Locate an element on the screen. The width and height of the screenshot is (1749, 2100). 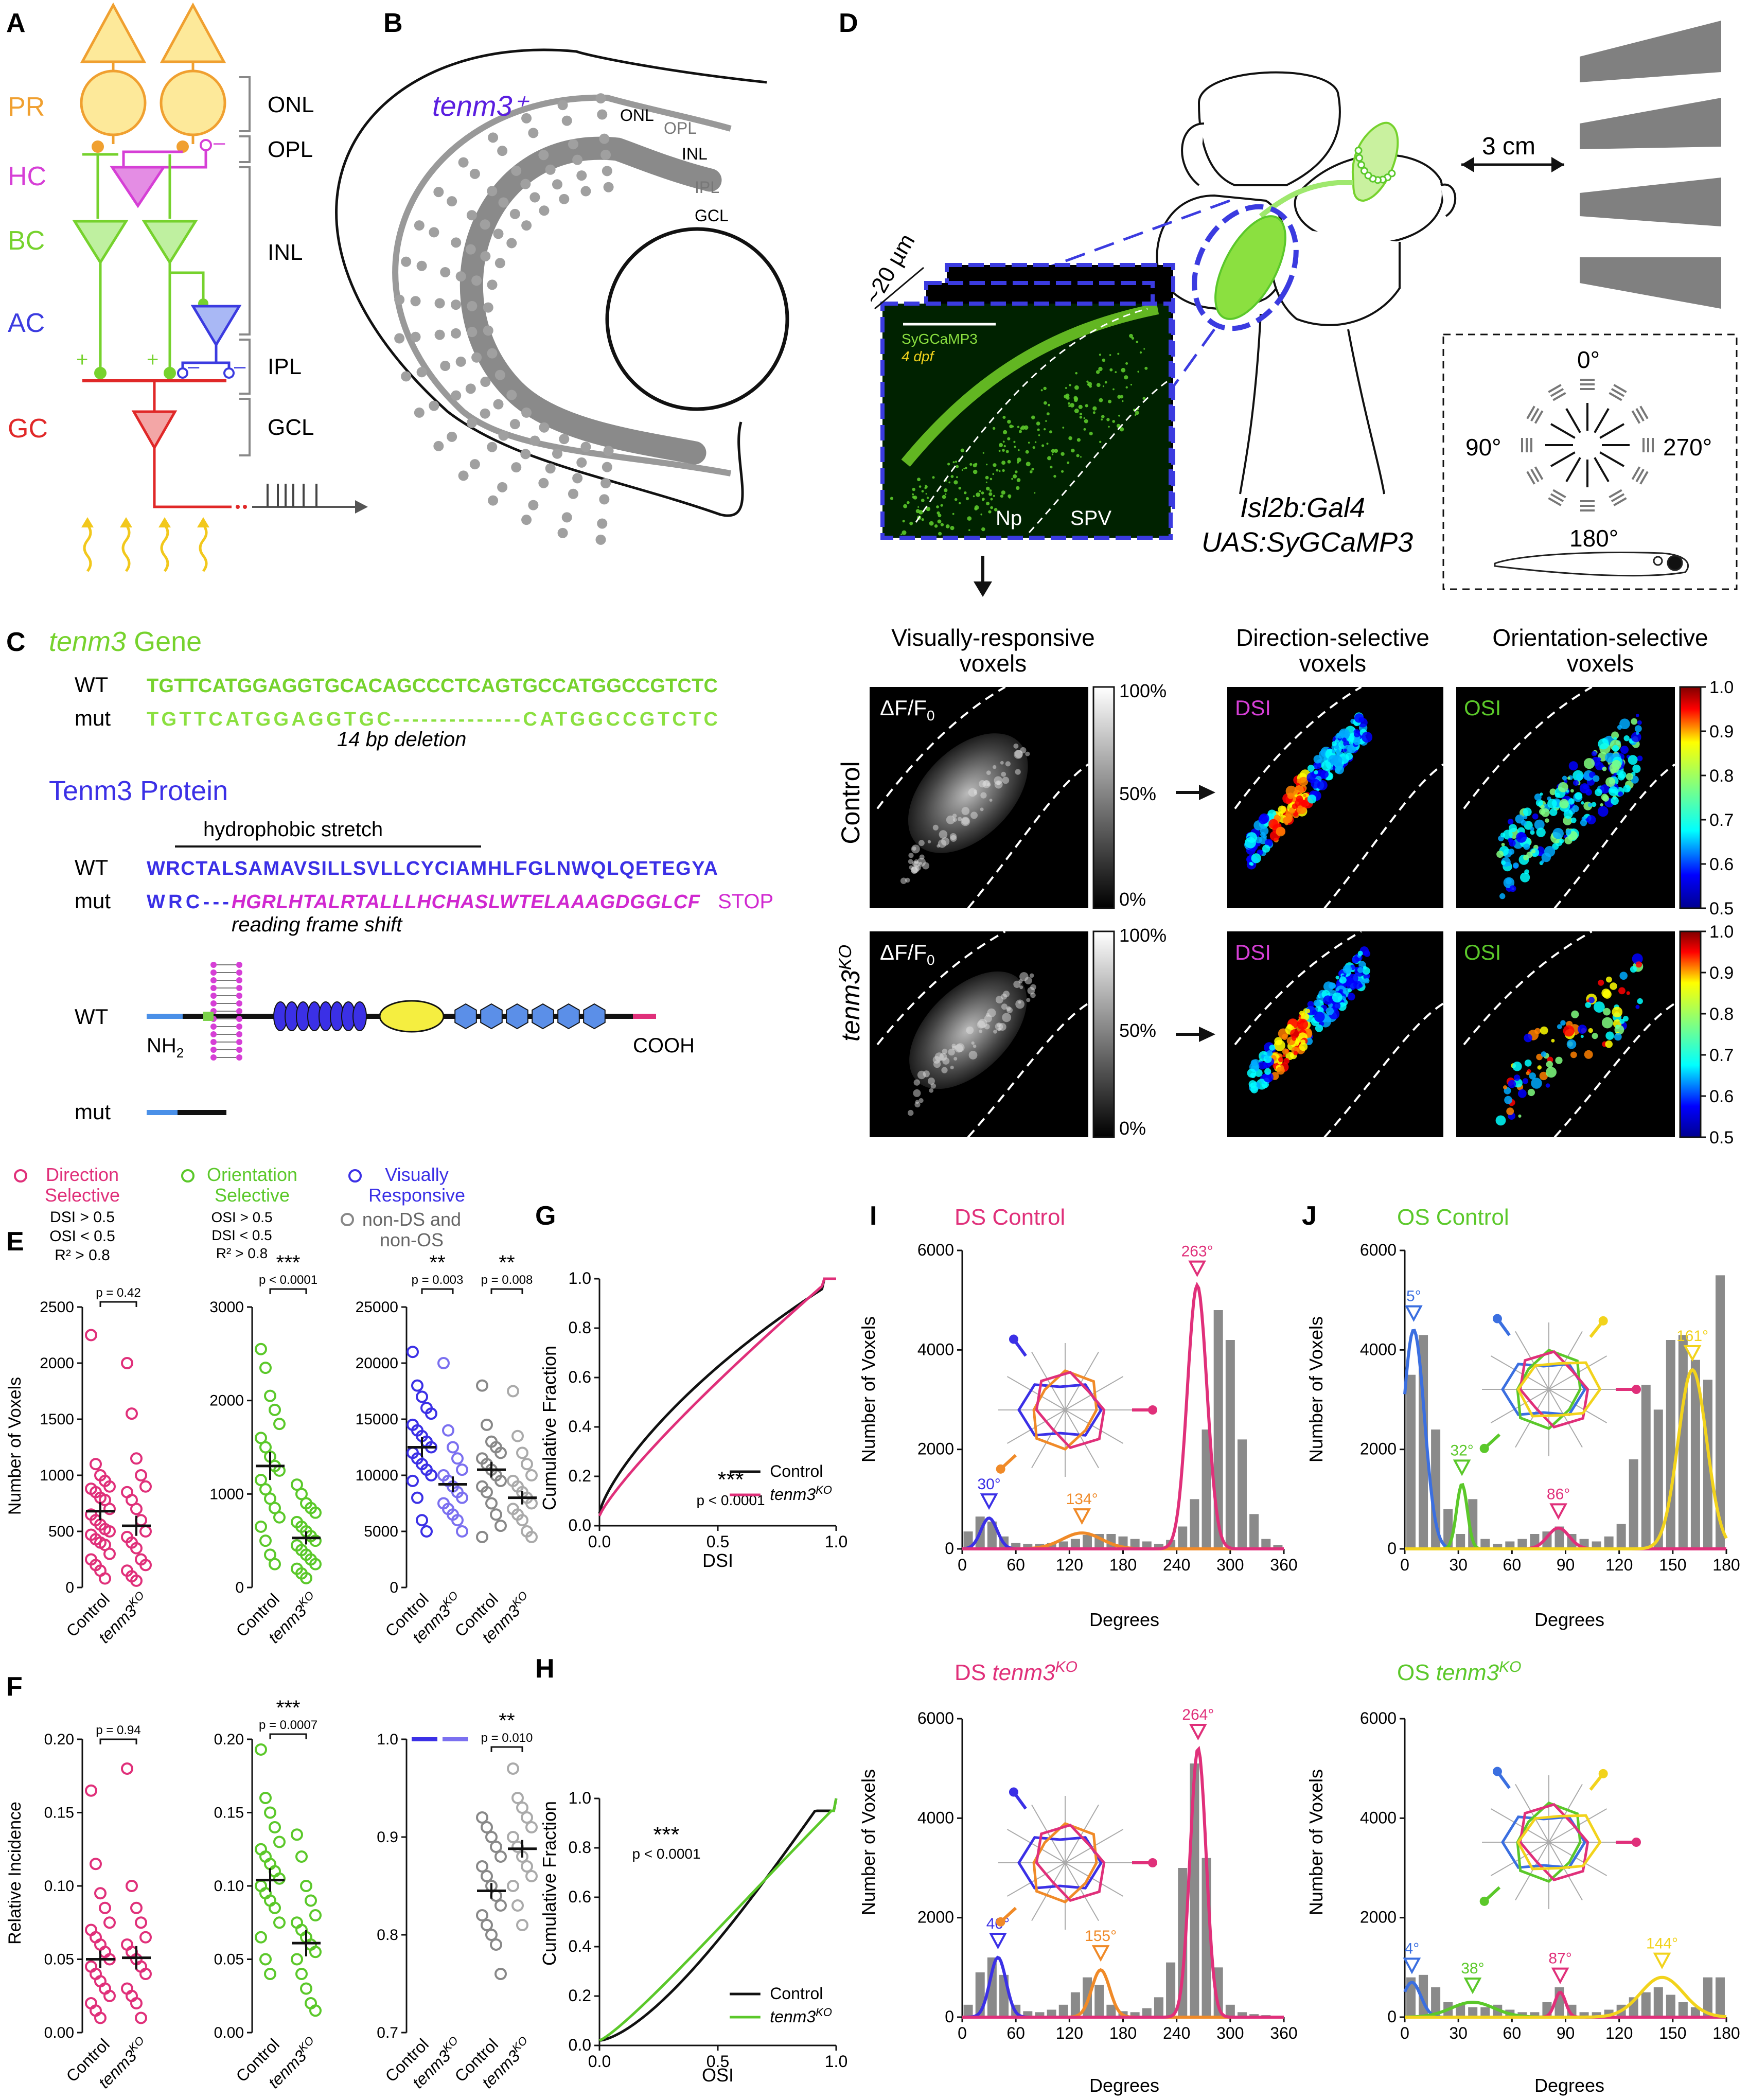
panel-a-letter: A is located at coordinates (16, 23).